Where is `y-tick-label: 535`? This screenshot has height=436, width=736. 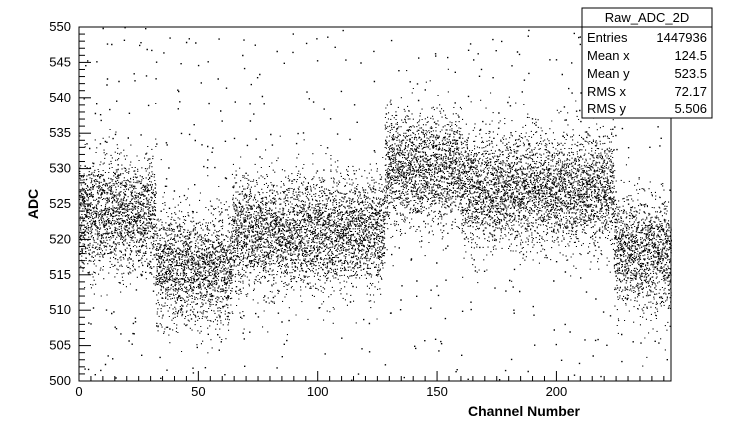 y-tick-label: 535 is located at coordinates (60, 132).